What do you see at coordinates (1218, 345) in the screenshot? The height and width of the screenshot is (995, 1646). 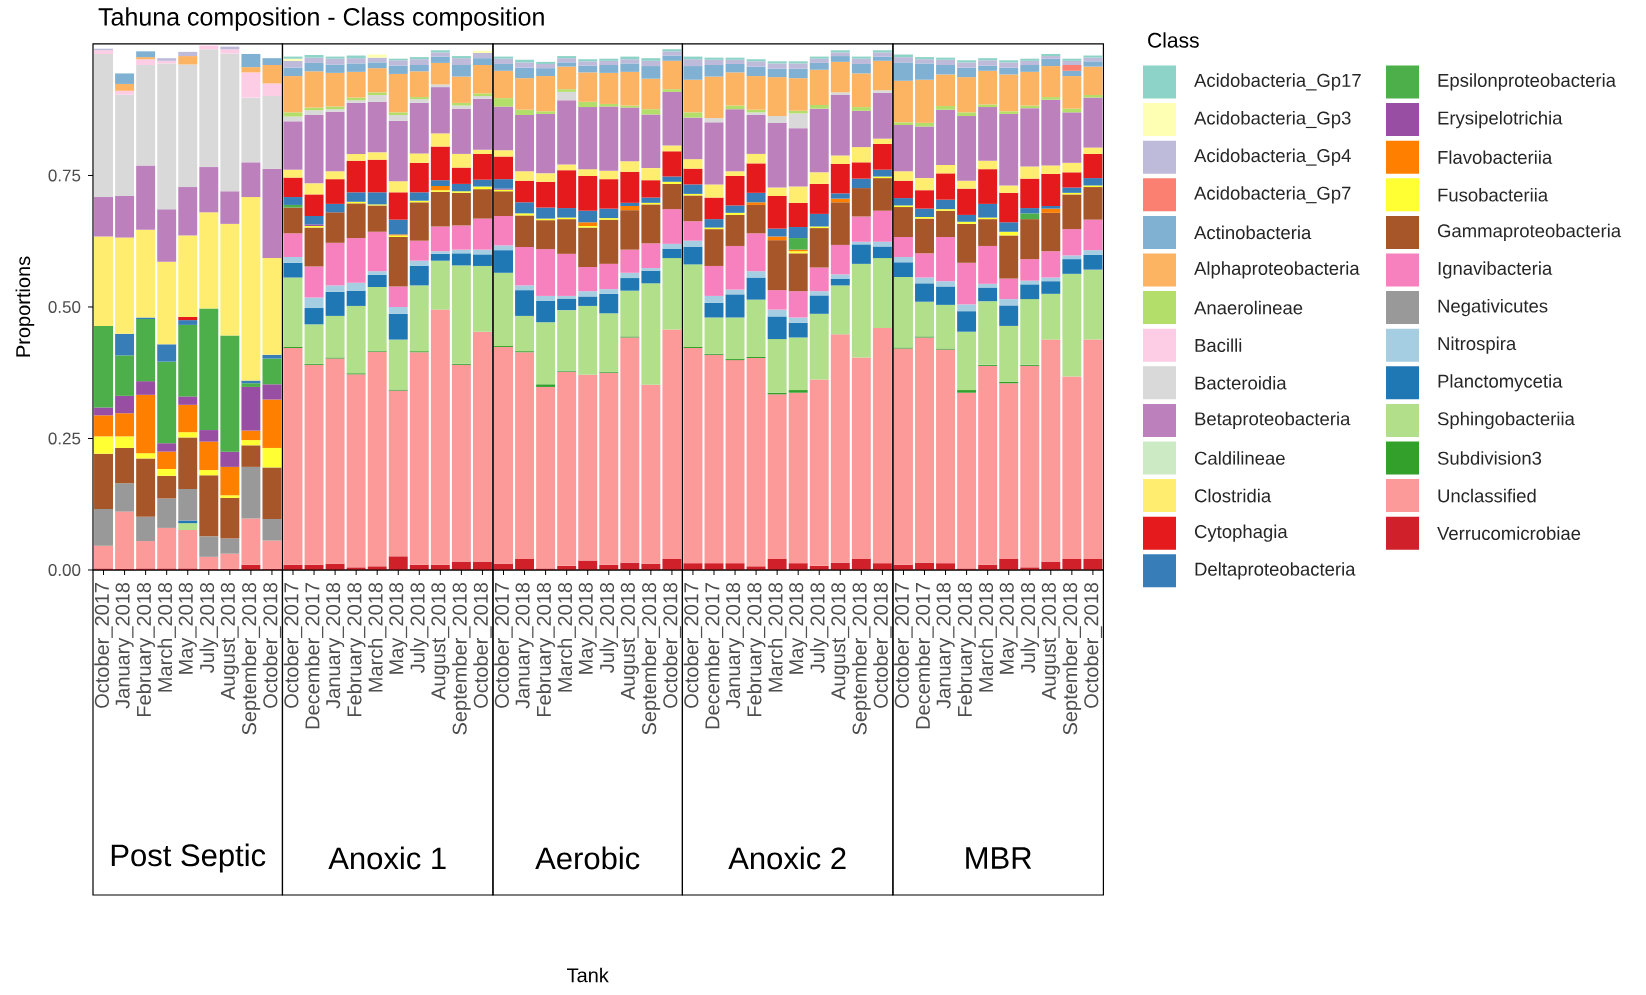 I see `legend-label: Bacilli` at bounding box center [1218, 345].